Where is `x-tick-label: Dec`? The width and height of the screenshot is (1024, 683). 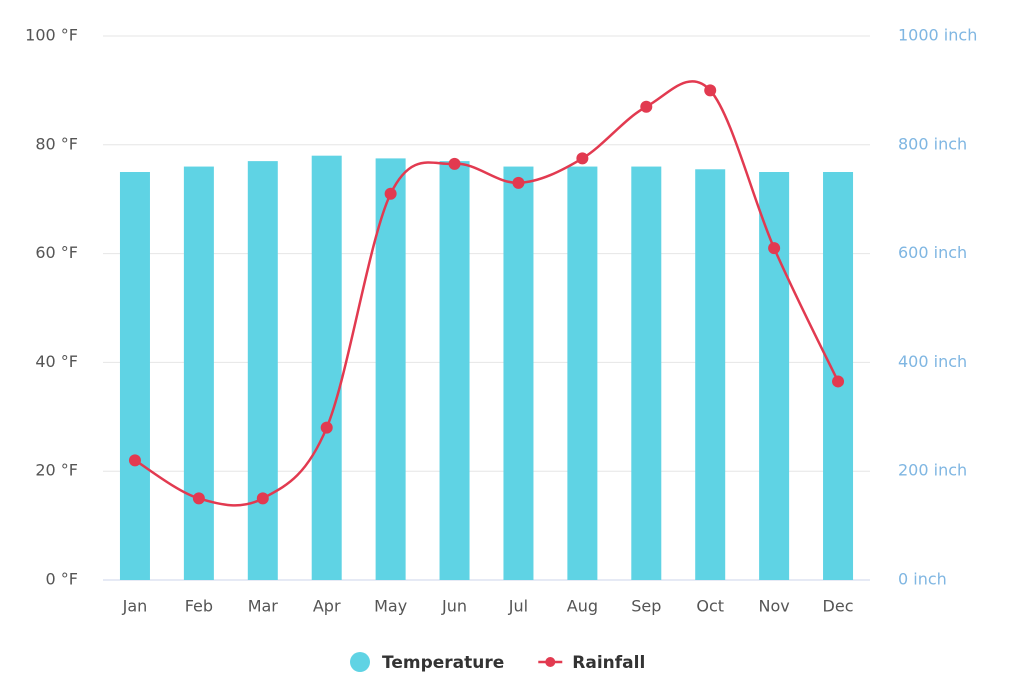 x-tick-label: Dec is located at coordinates (838, 606).